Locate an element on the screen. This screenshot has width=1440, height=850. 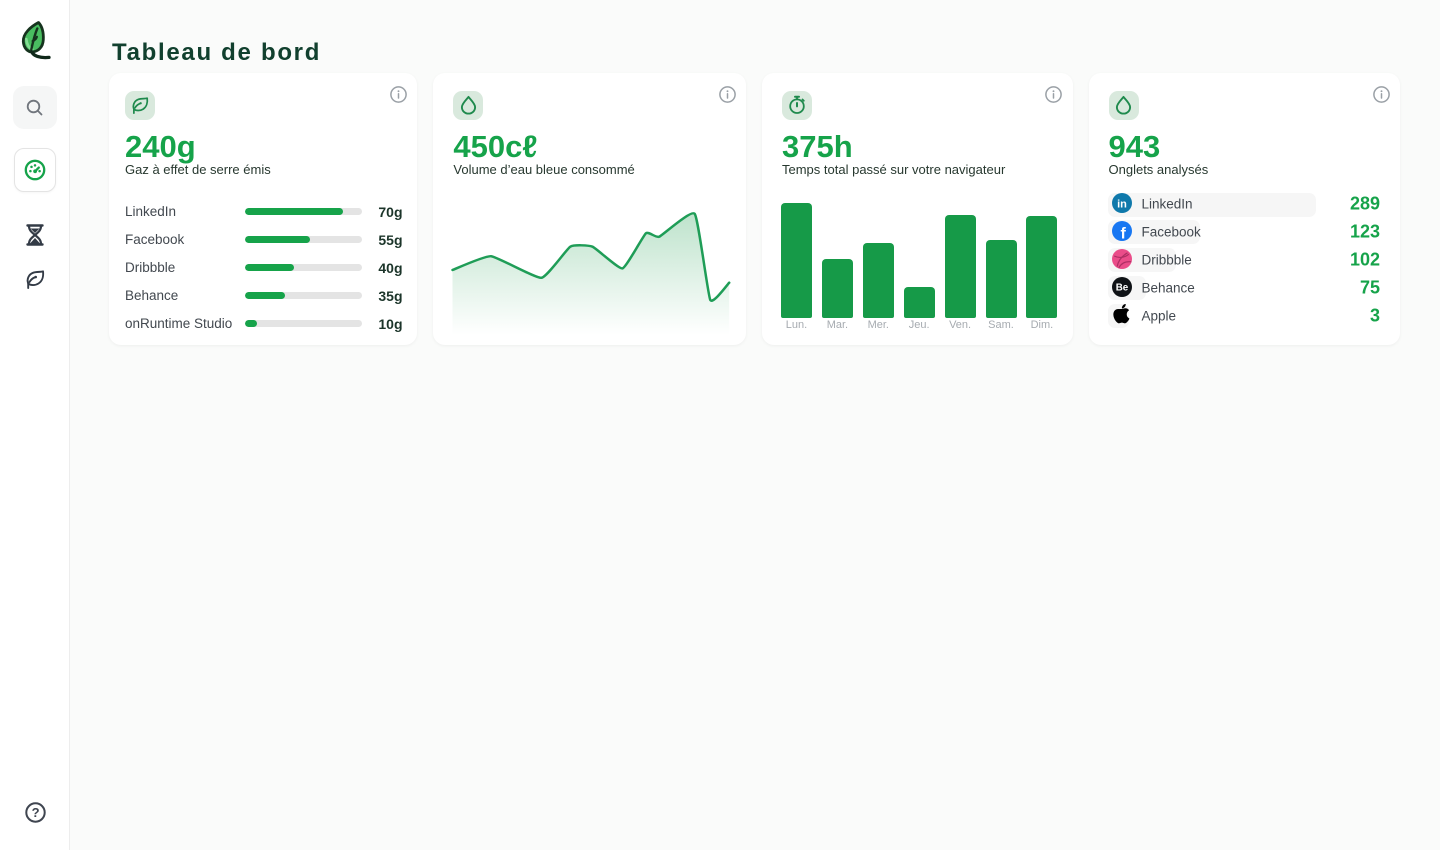
svg-text: in is located at coordinates (1122, 204).